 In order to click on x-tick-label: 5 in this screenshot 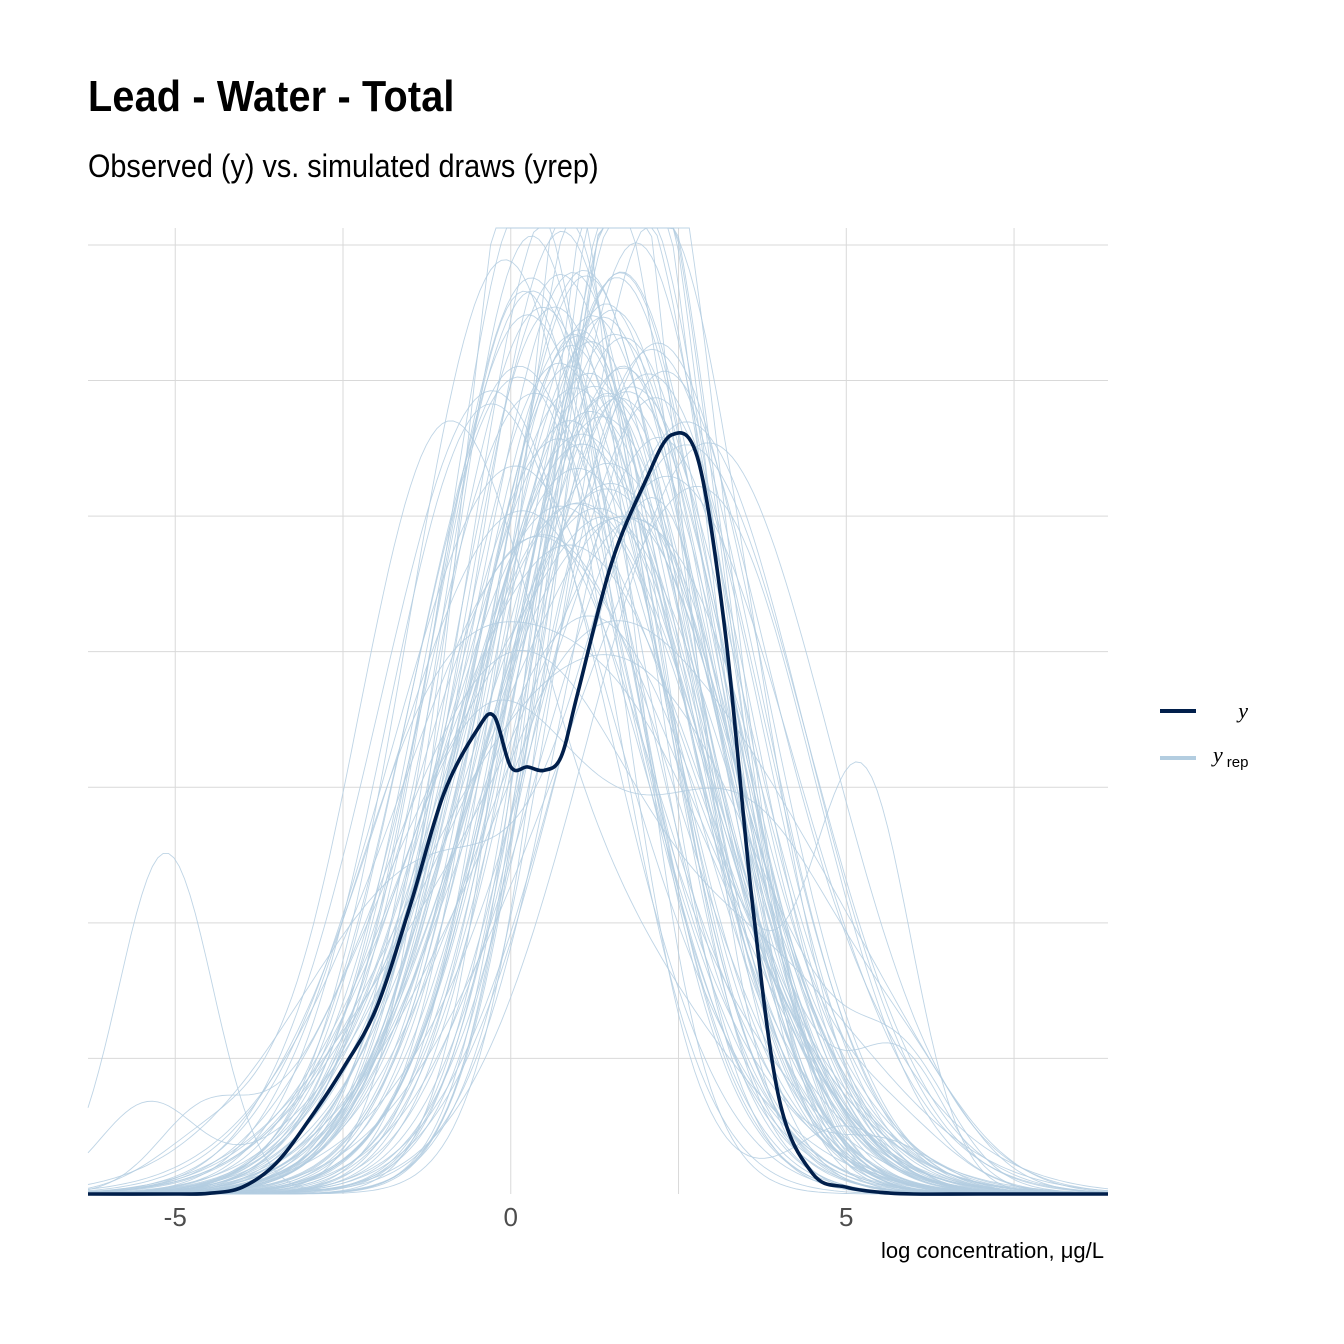, I will do `click(846, 1217)`.